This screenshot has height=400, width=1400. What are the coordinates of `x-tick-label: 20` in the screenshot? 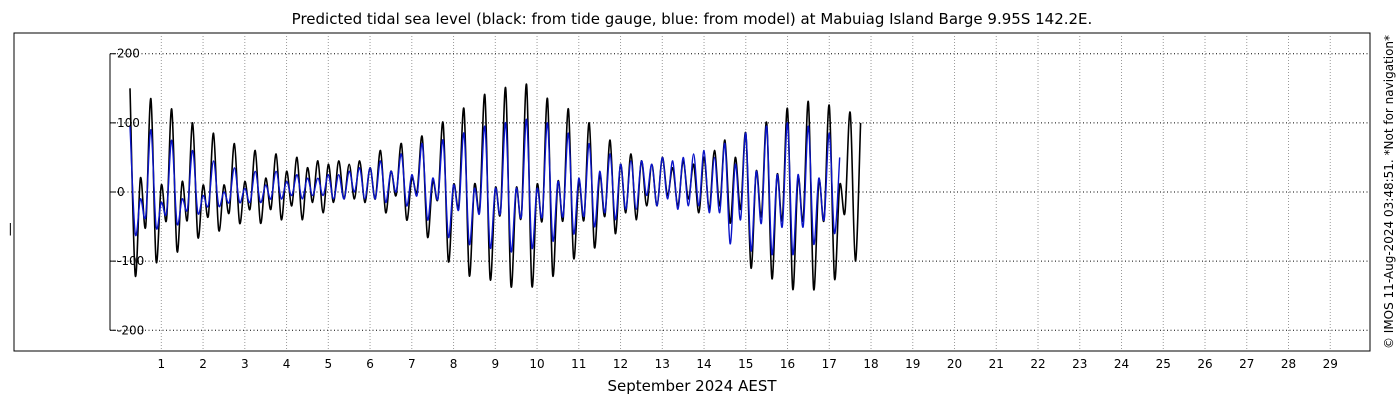 It's located at (954, 364).